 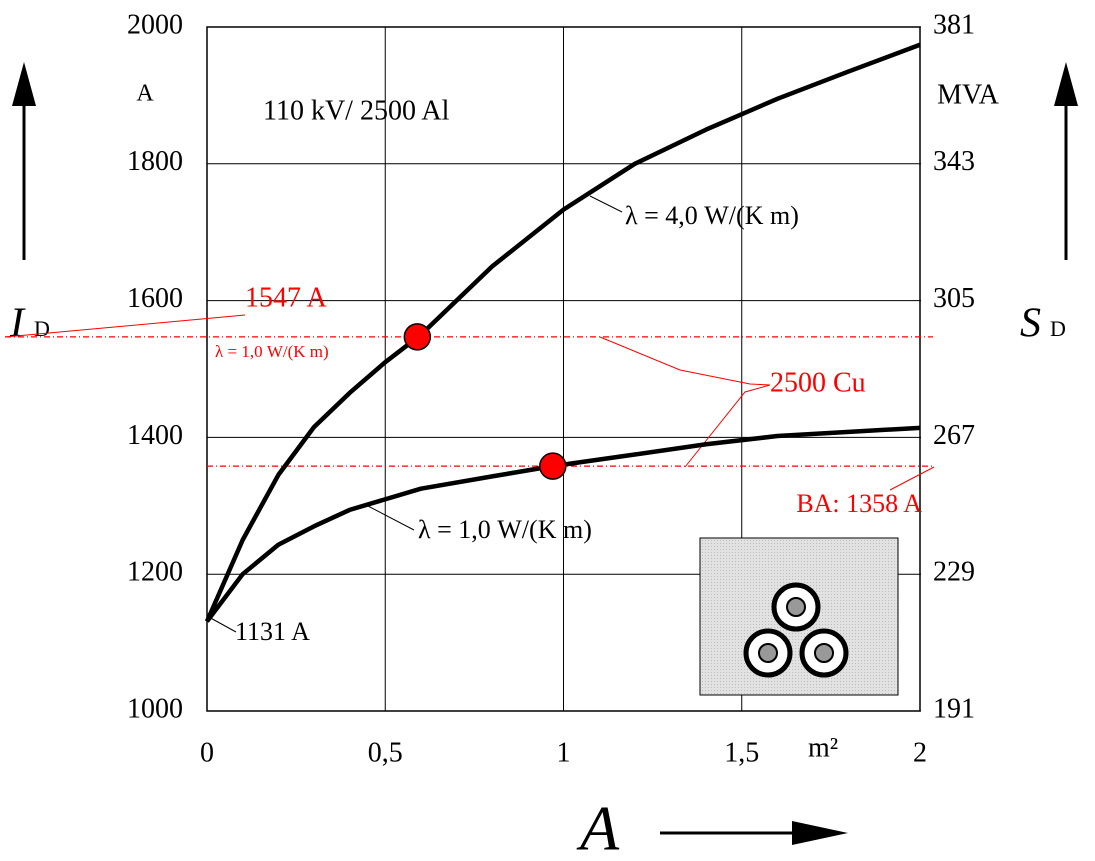 What do you see at coordinates (799, 616) in the screenshot?
I see `cable-icon` at bounding box center [799, 616].